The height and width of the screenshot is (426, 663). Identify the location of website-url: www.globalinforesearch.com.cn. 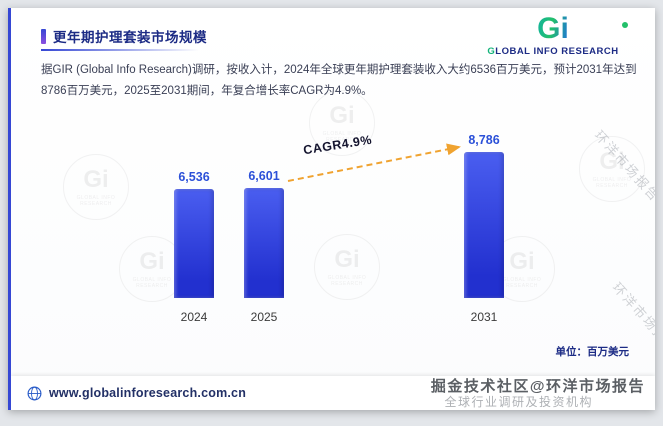
(148, 393).